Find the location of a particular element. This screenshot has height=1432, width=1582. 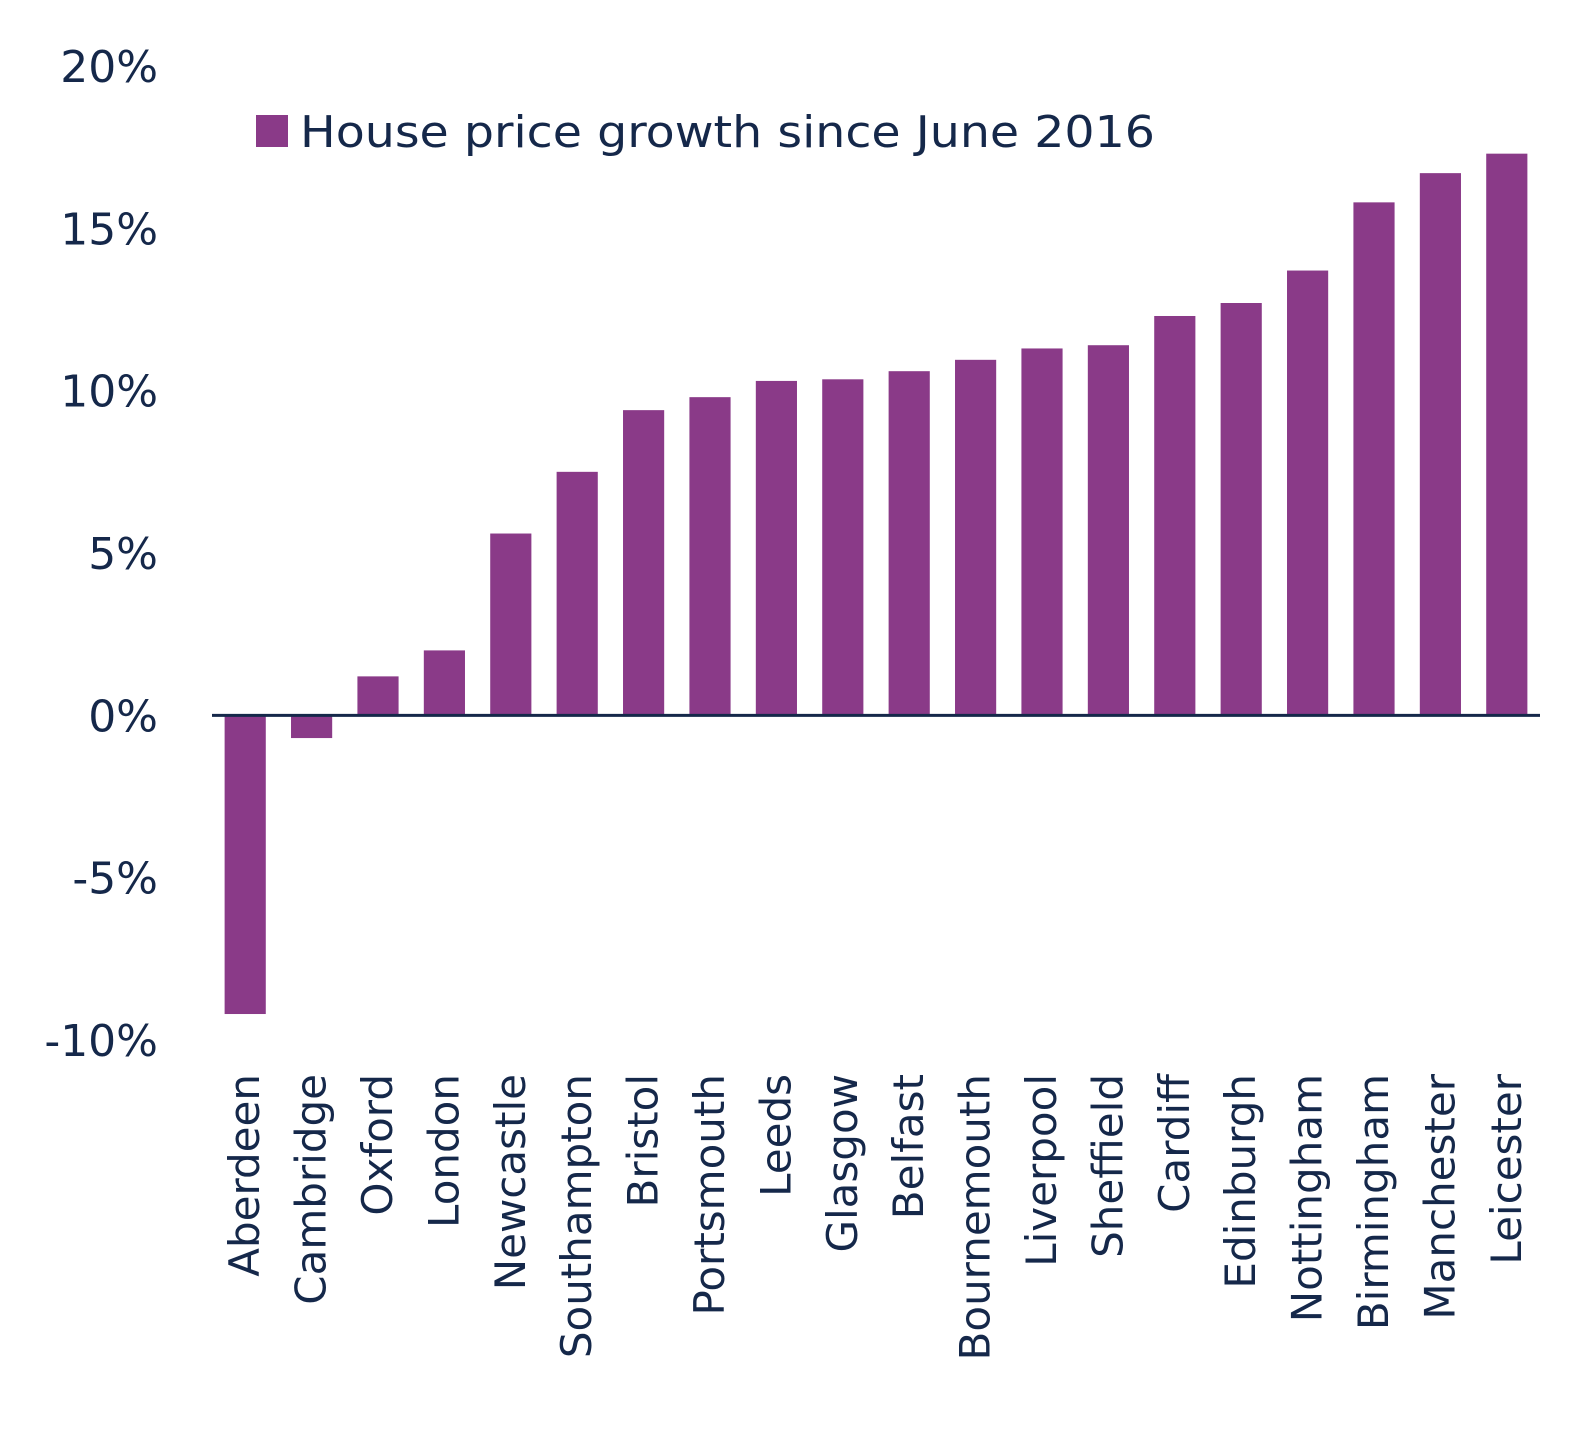

bar-edinburgh is located at coordinates (1241, 509).